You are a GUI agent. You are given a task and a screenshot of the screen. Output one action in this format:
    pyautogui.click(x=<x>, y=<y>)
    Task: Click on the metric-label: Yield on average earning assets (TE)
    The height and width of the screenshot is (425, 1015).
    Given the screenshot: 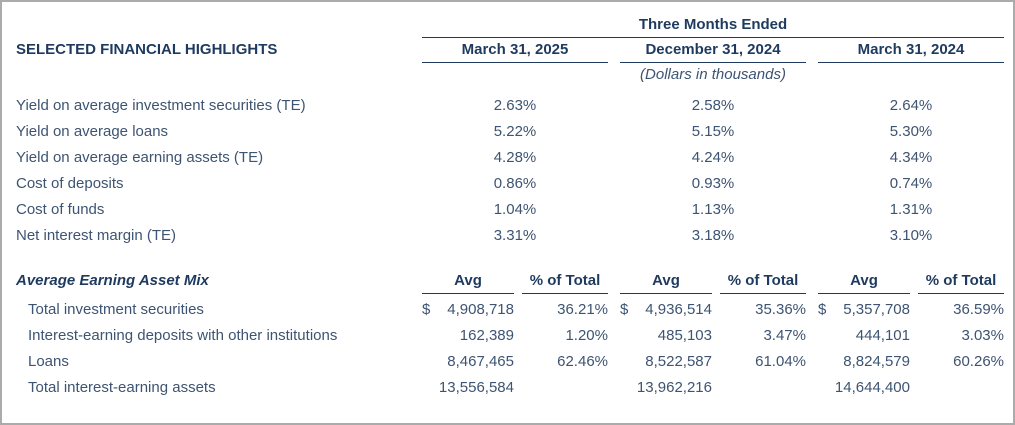 What is the action you would take?
    pyautogui.click(x=140, y=157)
    